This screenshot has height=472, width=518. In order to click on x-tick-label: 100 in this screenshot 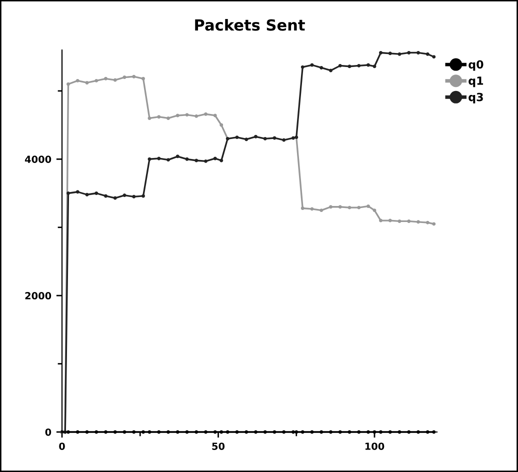, I will do `click(374, 446)`.